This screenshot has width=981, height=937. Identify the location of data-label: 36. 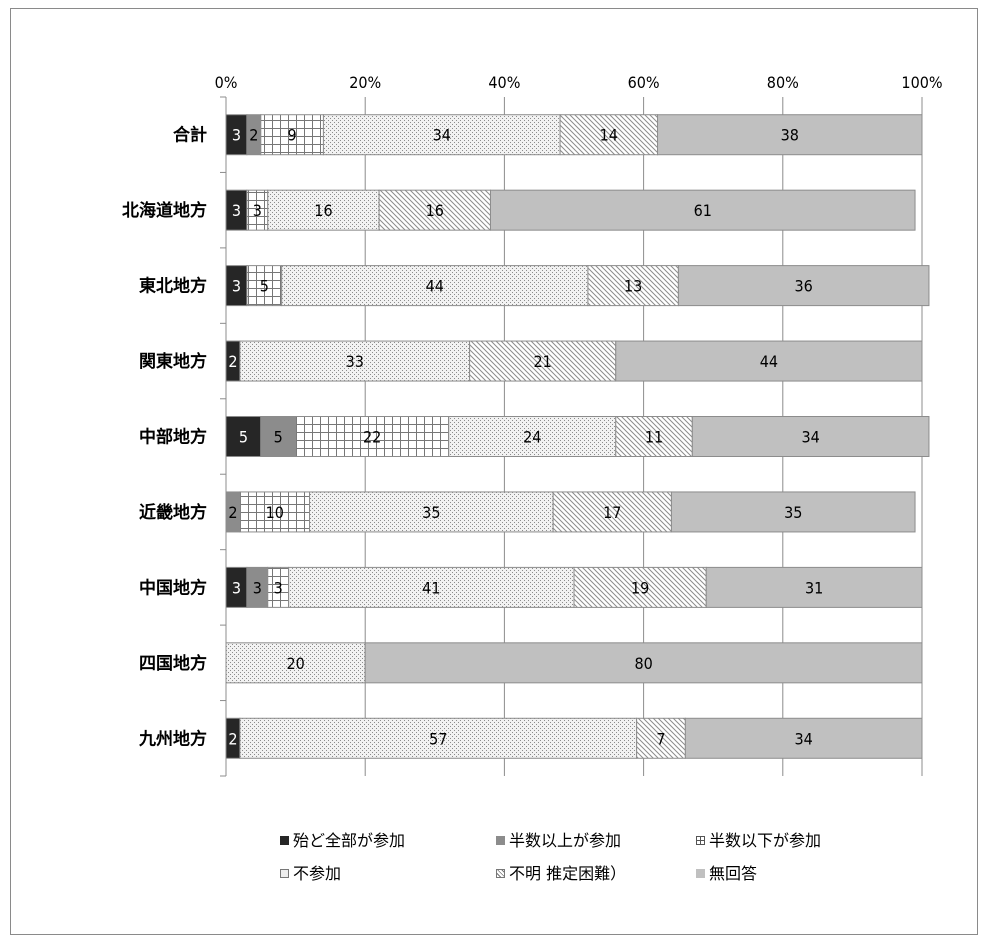
(804, 286).